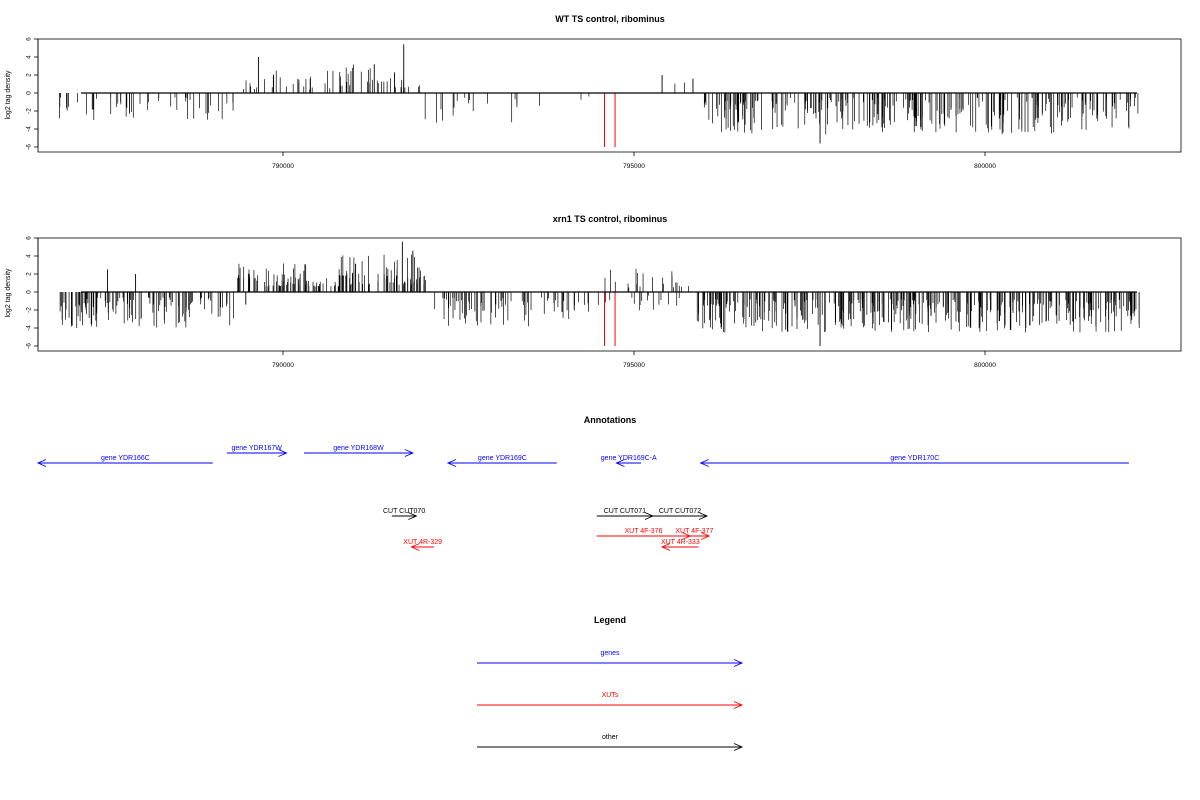  What do you see at coordinates (29, 57) in the screenshot?
I see `wt-y-tick-label: 4` at bounding box center [29, 57].